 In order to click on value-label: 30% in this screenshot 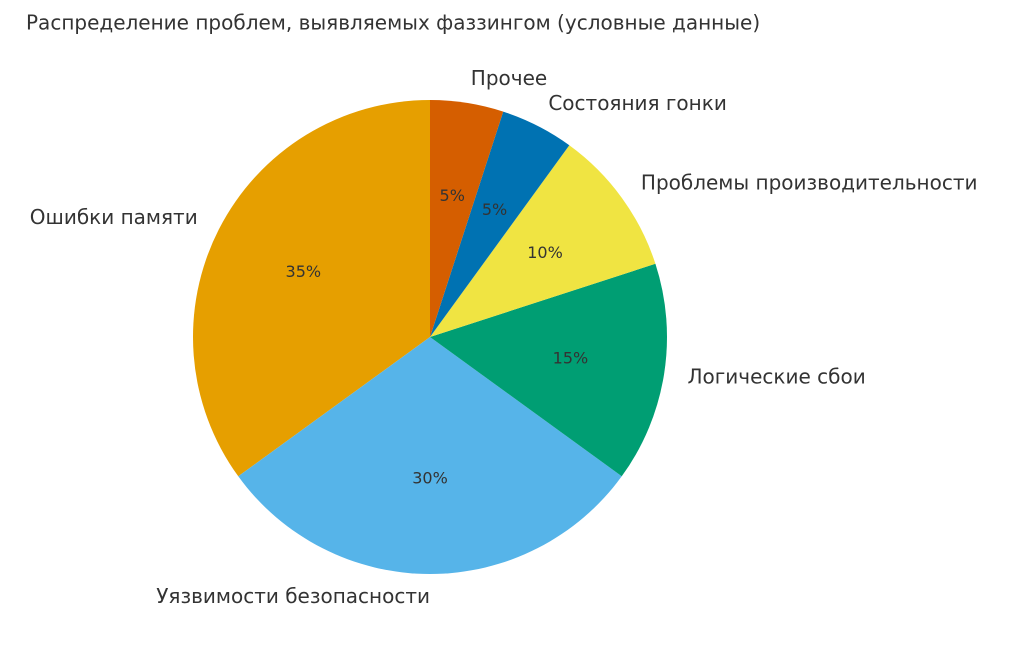, I will do `click(430, 478)`.